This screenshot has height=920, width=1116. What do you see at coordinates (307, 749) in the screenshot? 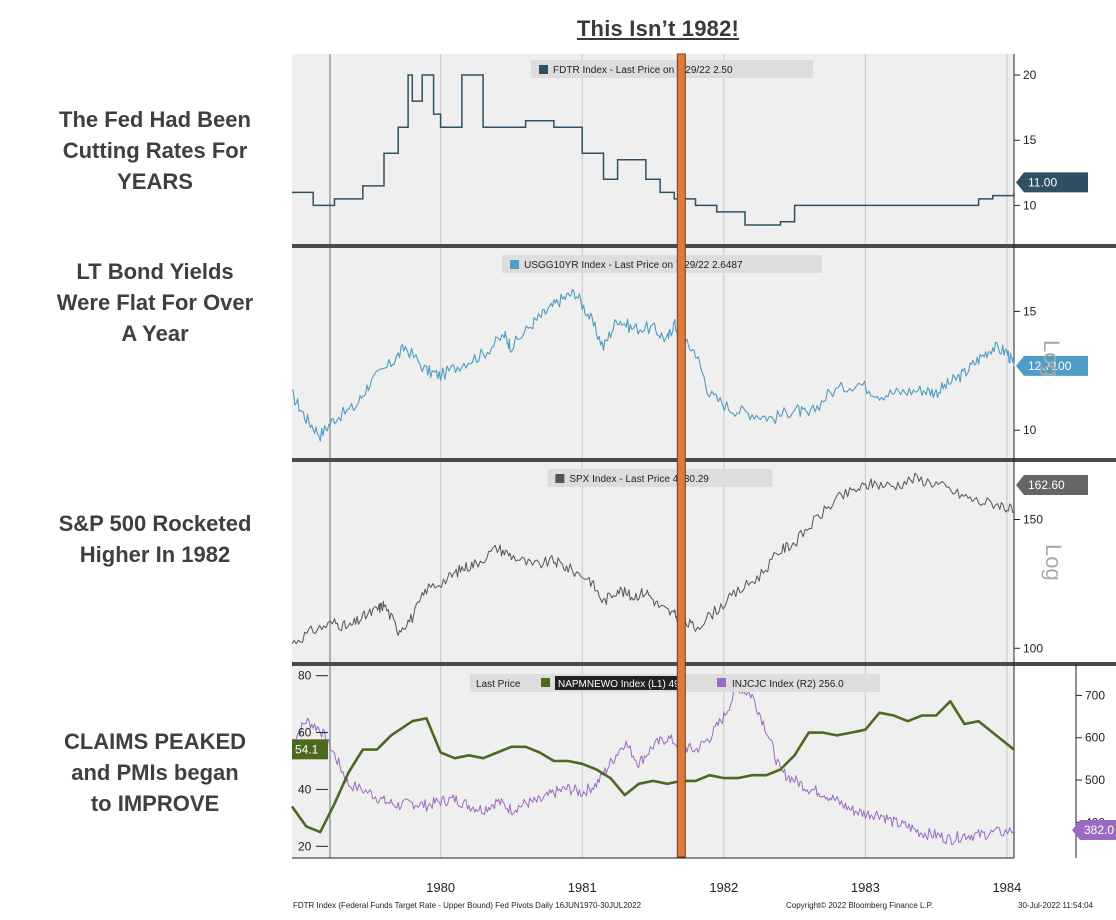
I see `napmnewo-last-label: 54.1` at bounding box center [307, 749].